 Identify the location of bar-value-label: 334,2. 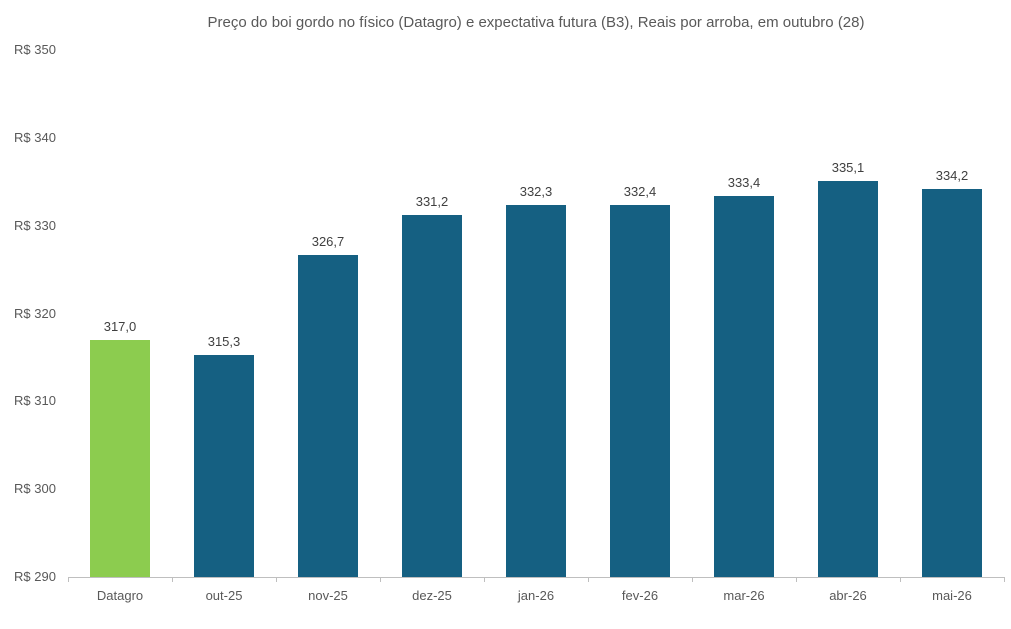
(952, 175).